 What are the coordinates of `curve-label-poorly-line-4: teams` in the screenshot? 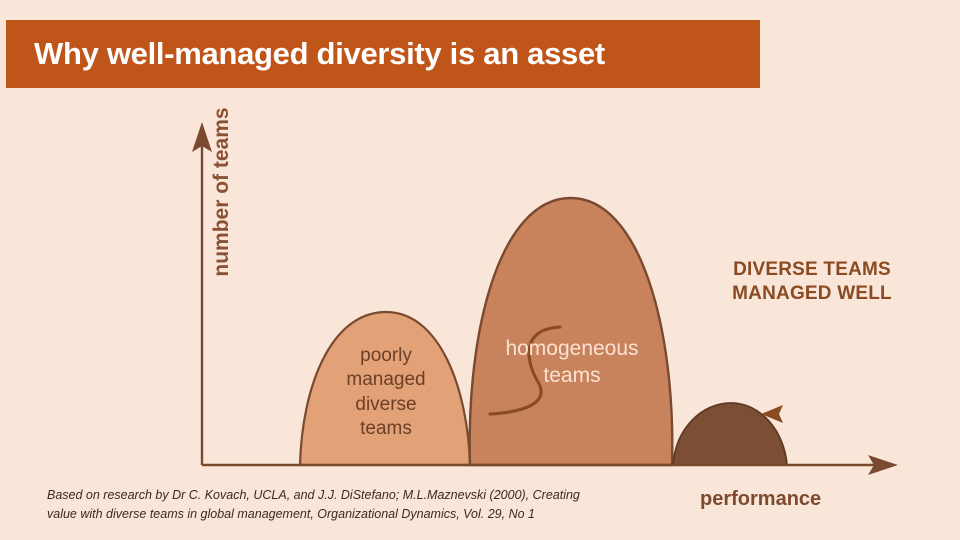 It's located at (386, 428).